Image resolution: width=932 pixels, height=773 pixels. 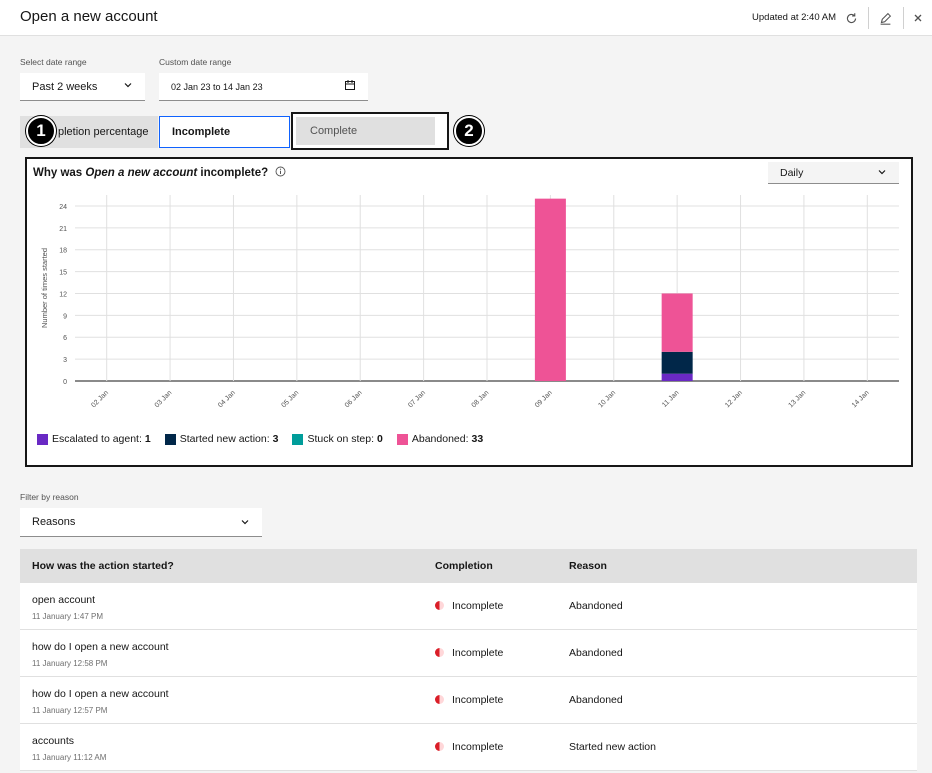 What do you see at coordinates (833, 173) in the screenshot?
I see `granularity-dropdown: Daily` at bounding box center [833, 173].